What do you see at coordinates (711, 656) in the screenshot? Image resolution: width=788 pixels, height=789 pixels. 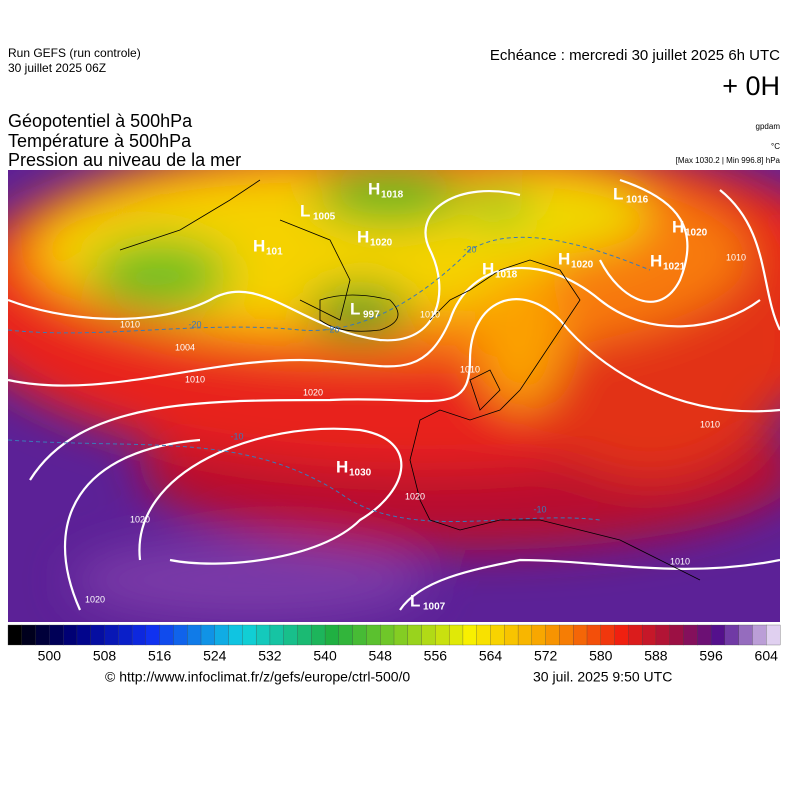 I see `colorbar-tick-label: 596` at bounding box center [711, 656].